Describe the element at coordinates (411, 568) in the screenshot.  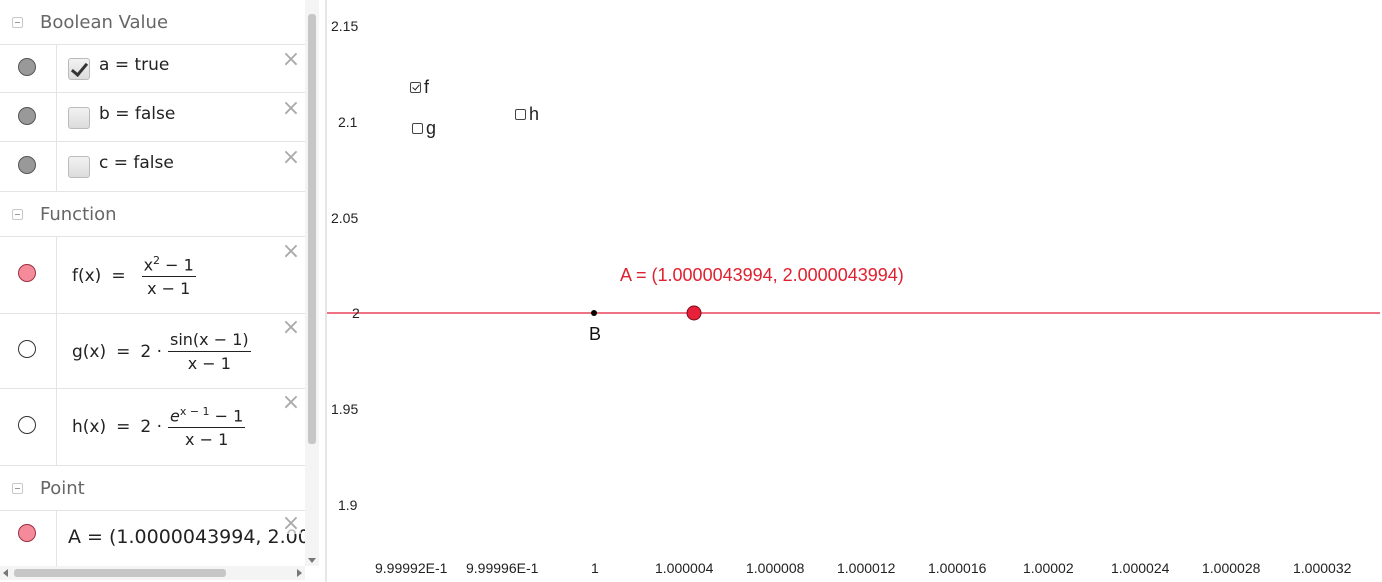
I see `x-tick-label: 9.99992E-1` at that location.